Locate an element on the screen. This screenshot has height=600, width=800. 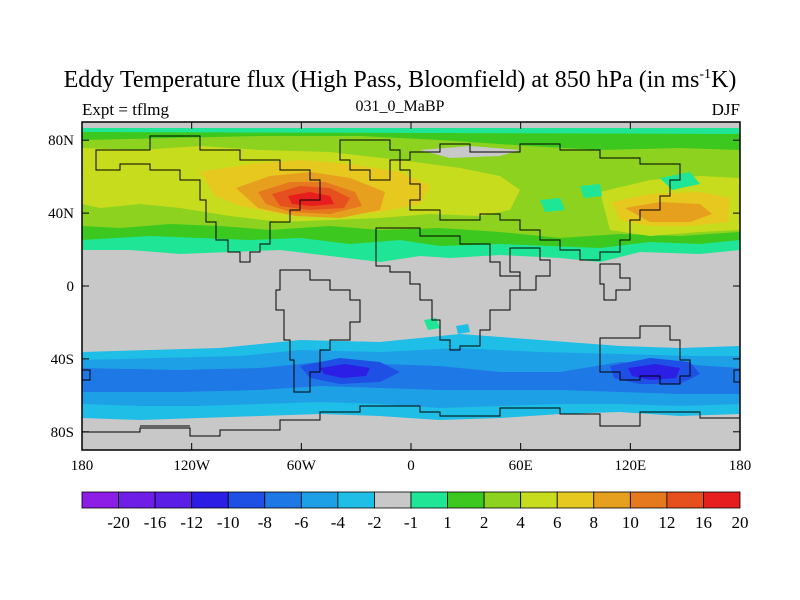
experiment-label: Expt = tflmg is located at coordinates (126, 109).